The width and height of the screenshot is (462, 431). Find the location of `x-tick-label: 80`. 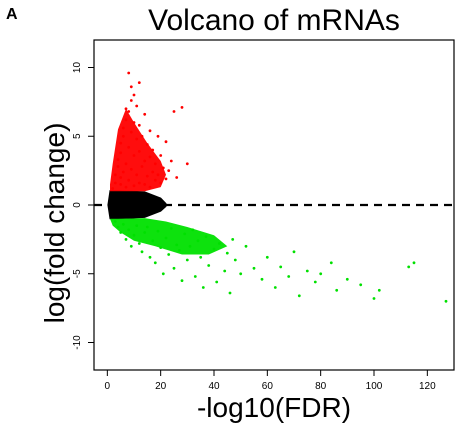

x-tick-label: 80 is located at coordinates (321, 386).